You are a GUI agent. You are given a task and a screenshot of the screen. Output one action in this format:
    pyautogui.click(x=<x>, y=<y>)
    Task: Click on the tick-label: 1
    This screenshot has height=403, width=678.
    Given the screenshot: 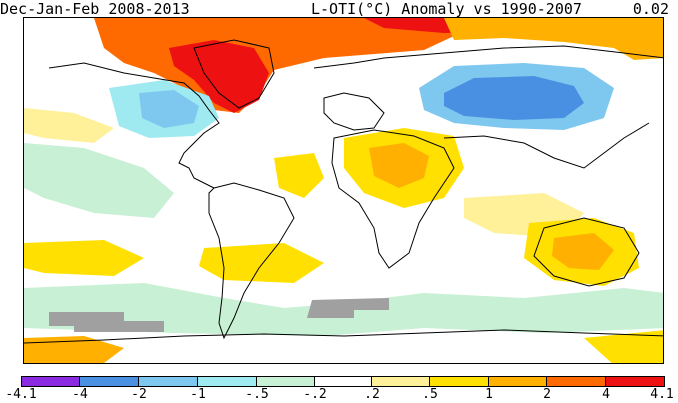 What is the action you would take?
    pyautogui.click(x=489, y=394)
    